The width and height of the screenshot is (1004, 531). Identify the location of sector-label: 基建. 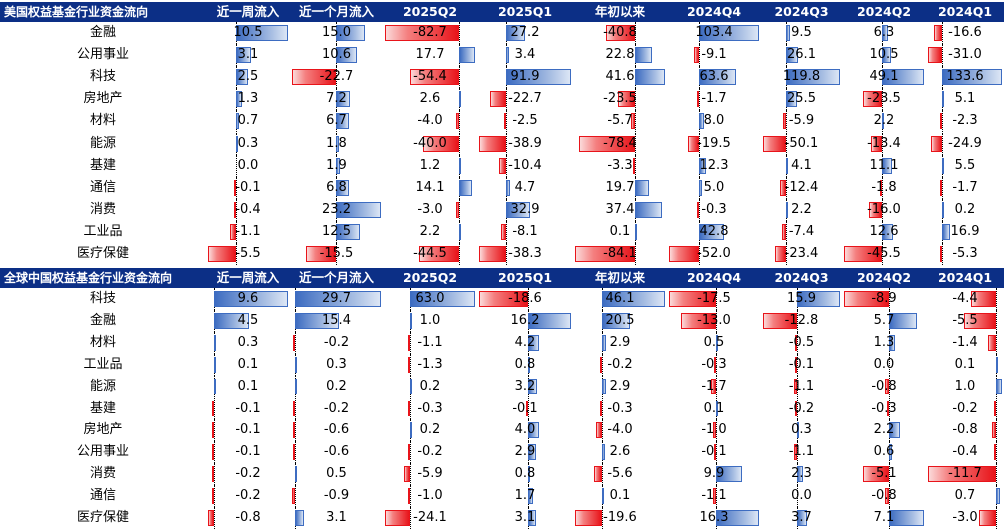
(102, 408).